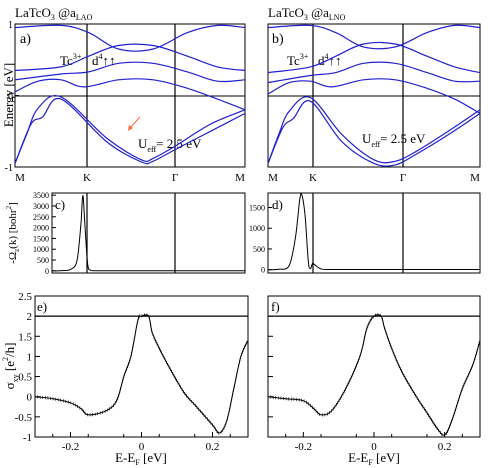 This screenshot has height=468, width=501. Describe the element at coordinates (47, 271) in the screenshot. I see `y-tick-label-c-1: 0` at that location.